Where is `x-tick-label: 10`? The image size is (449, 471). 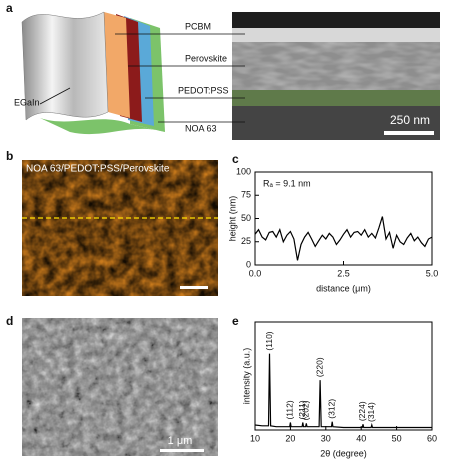 x-tick-label: 10 is located at coordinates (255, 438).